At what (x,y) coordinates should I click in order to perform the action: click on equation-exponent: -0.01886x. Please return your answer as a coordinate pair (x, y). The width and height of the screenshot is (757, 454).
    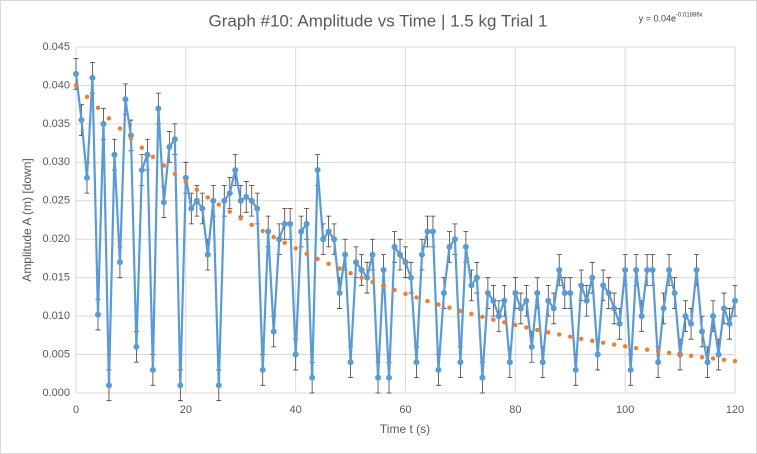
    Looking at the image, I should click on (689, 16).